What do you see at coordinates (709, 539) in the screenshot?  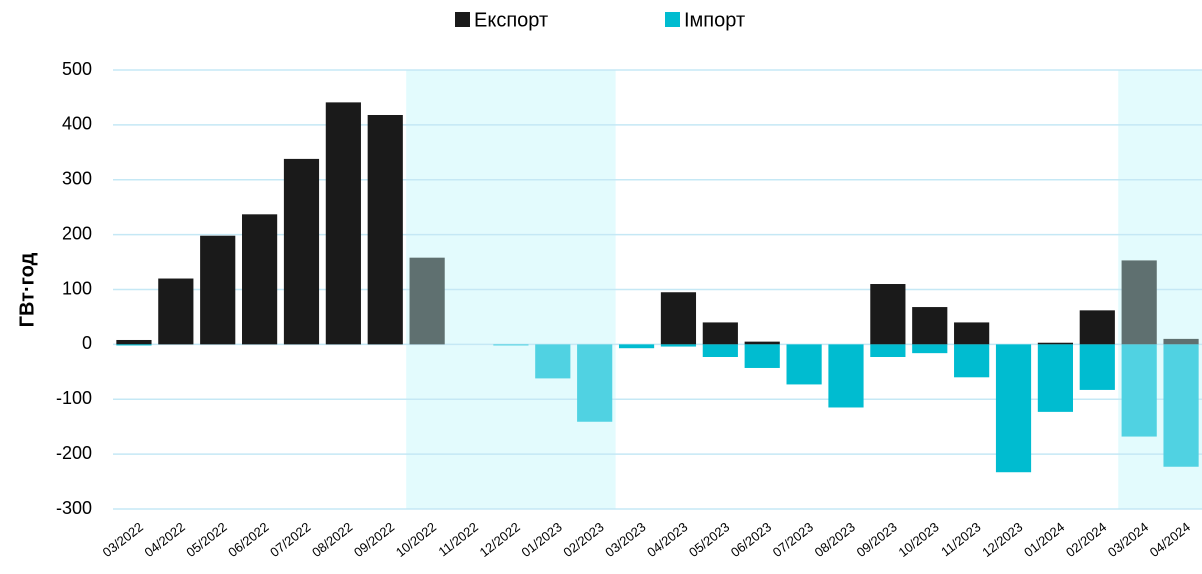 I see `x-tick-label: 05/2023` at bounding box center [709, 539].